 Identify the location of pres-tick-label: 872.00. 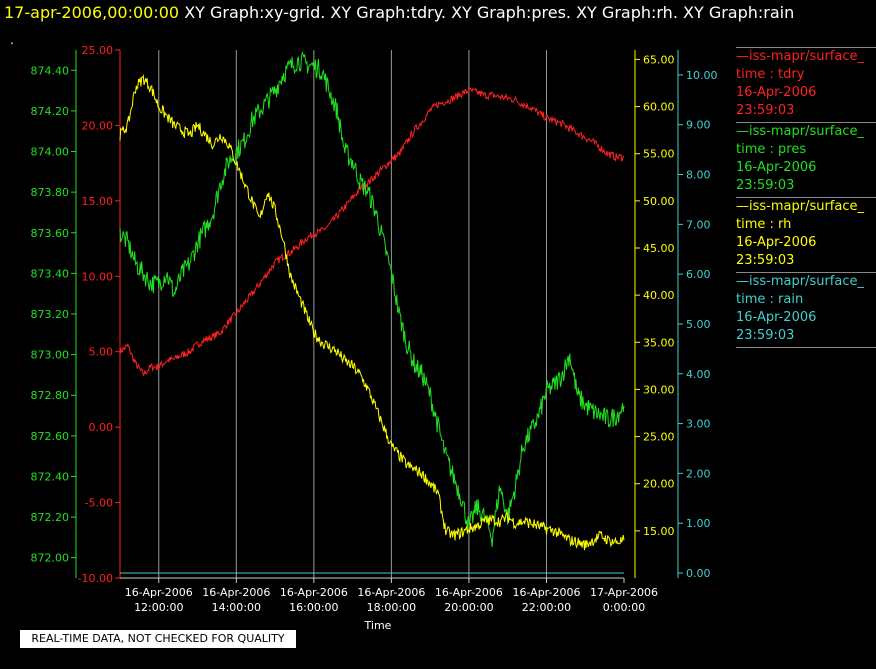
(50, 558).